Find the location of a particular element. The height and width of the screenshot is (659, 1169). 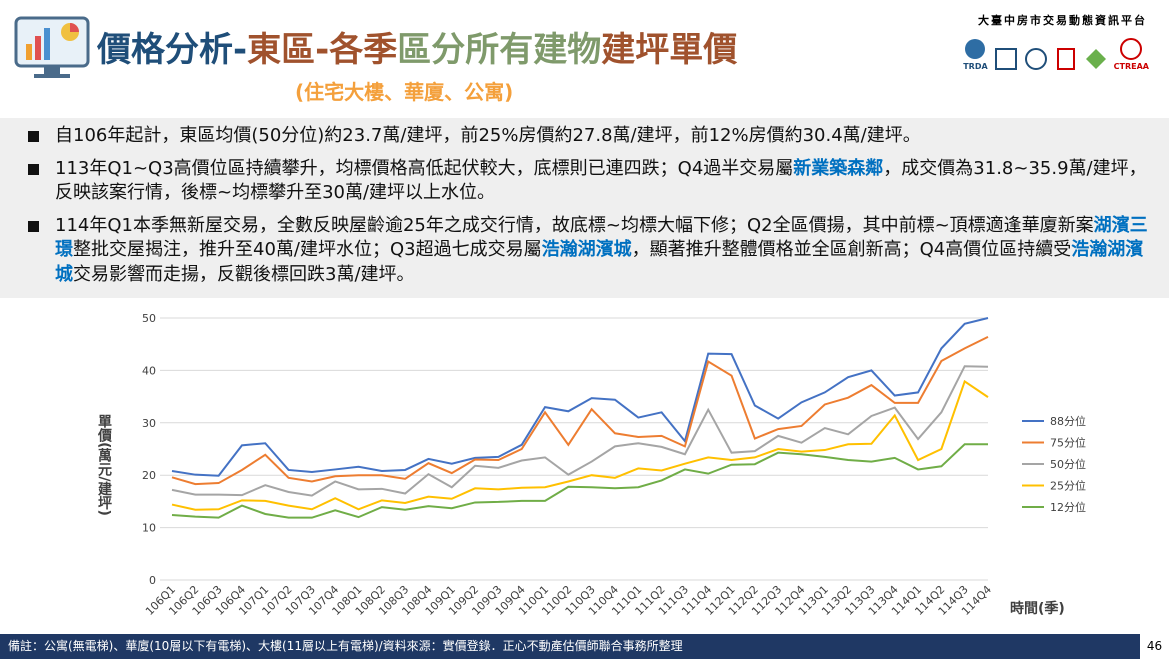

y-tick-label: 30 is located at coordinates (149, 423).